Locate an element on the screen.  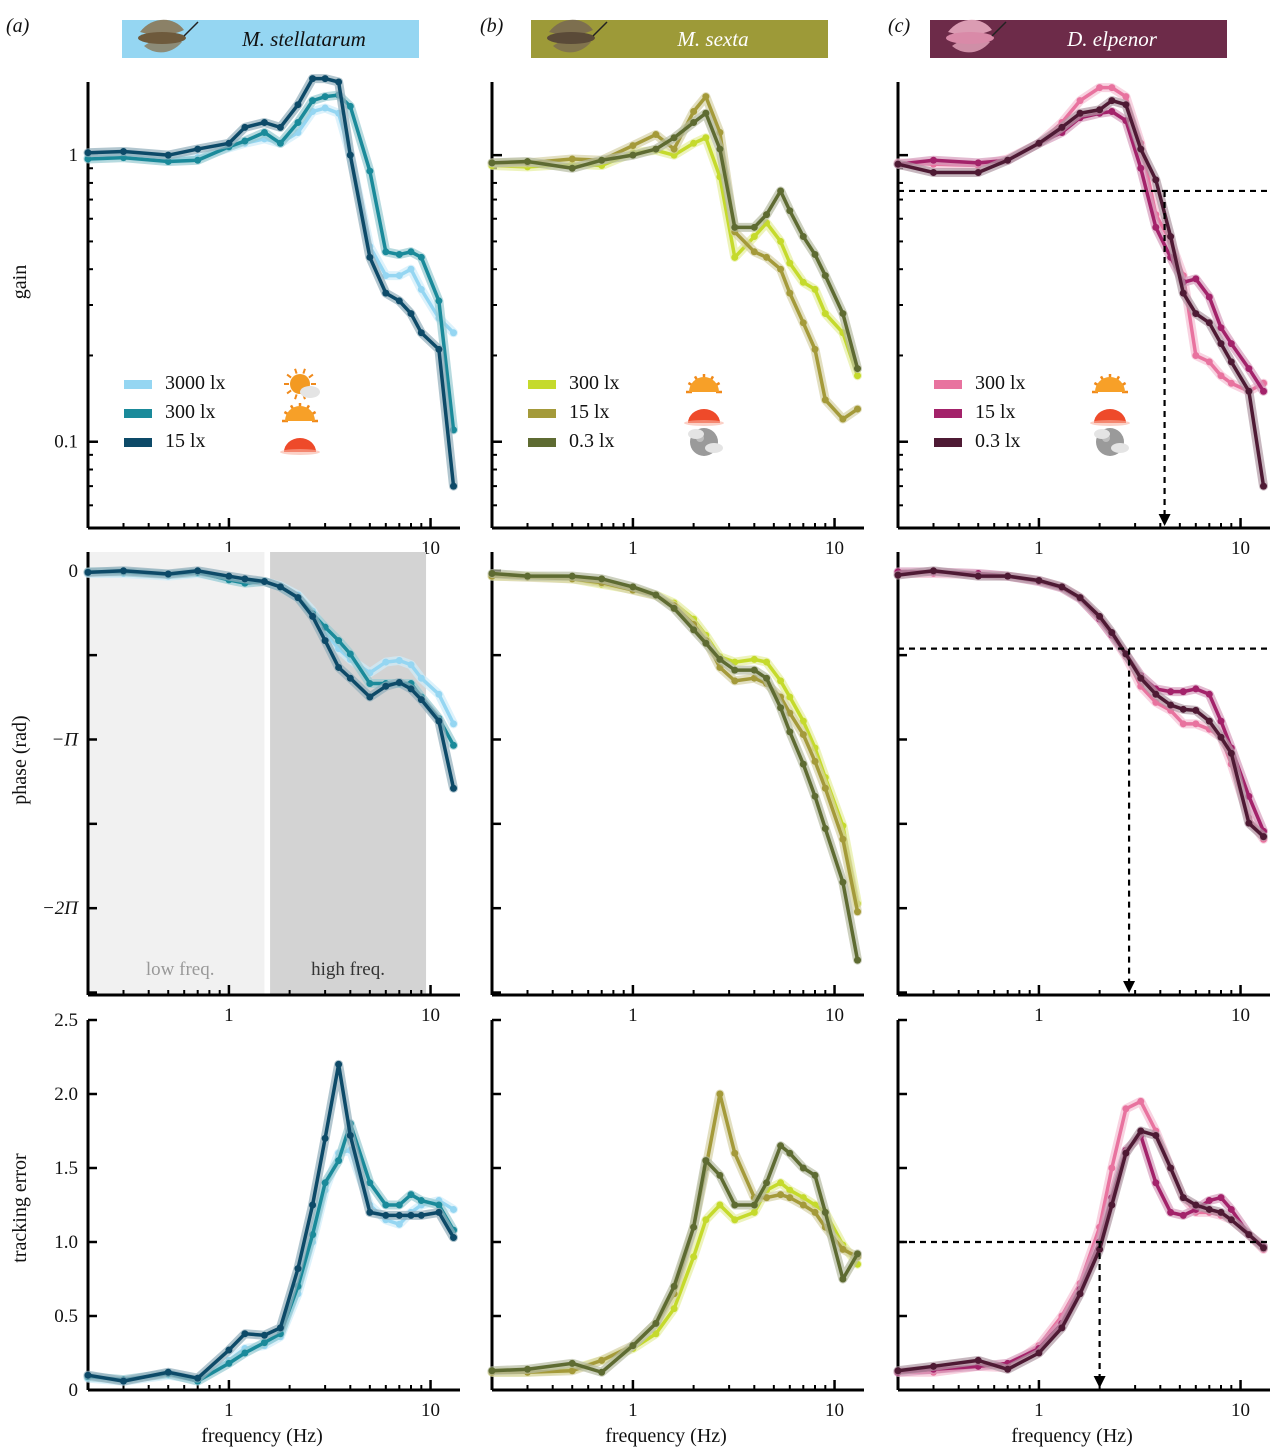
cloud is located at coordinates (714, 448).